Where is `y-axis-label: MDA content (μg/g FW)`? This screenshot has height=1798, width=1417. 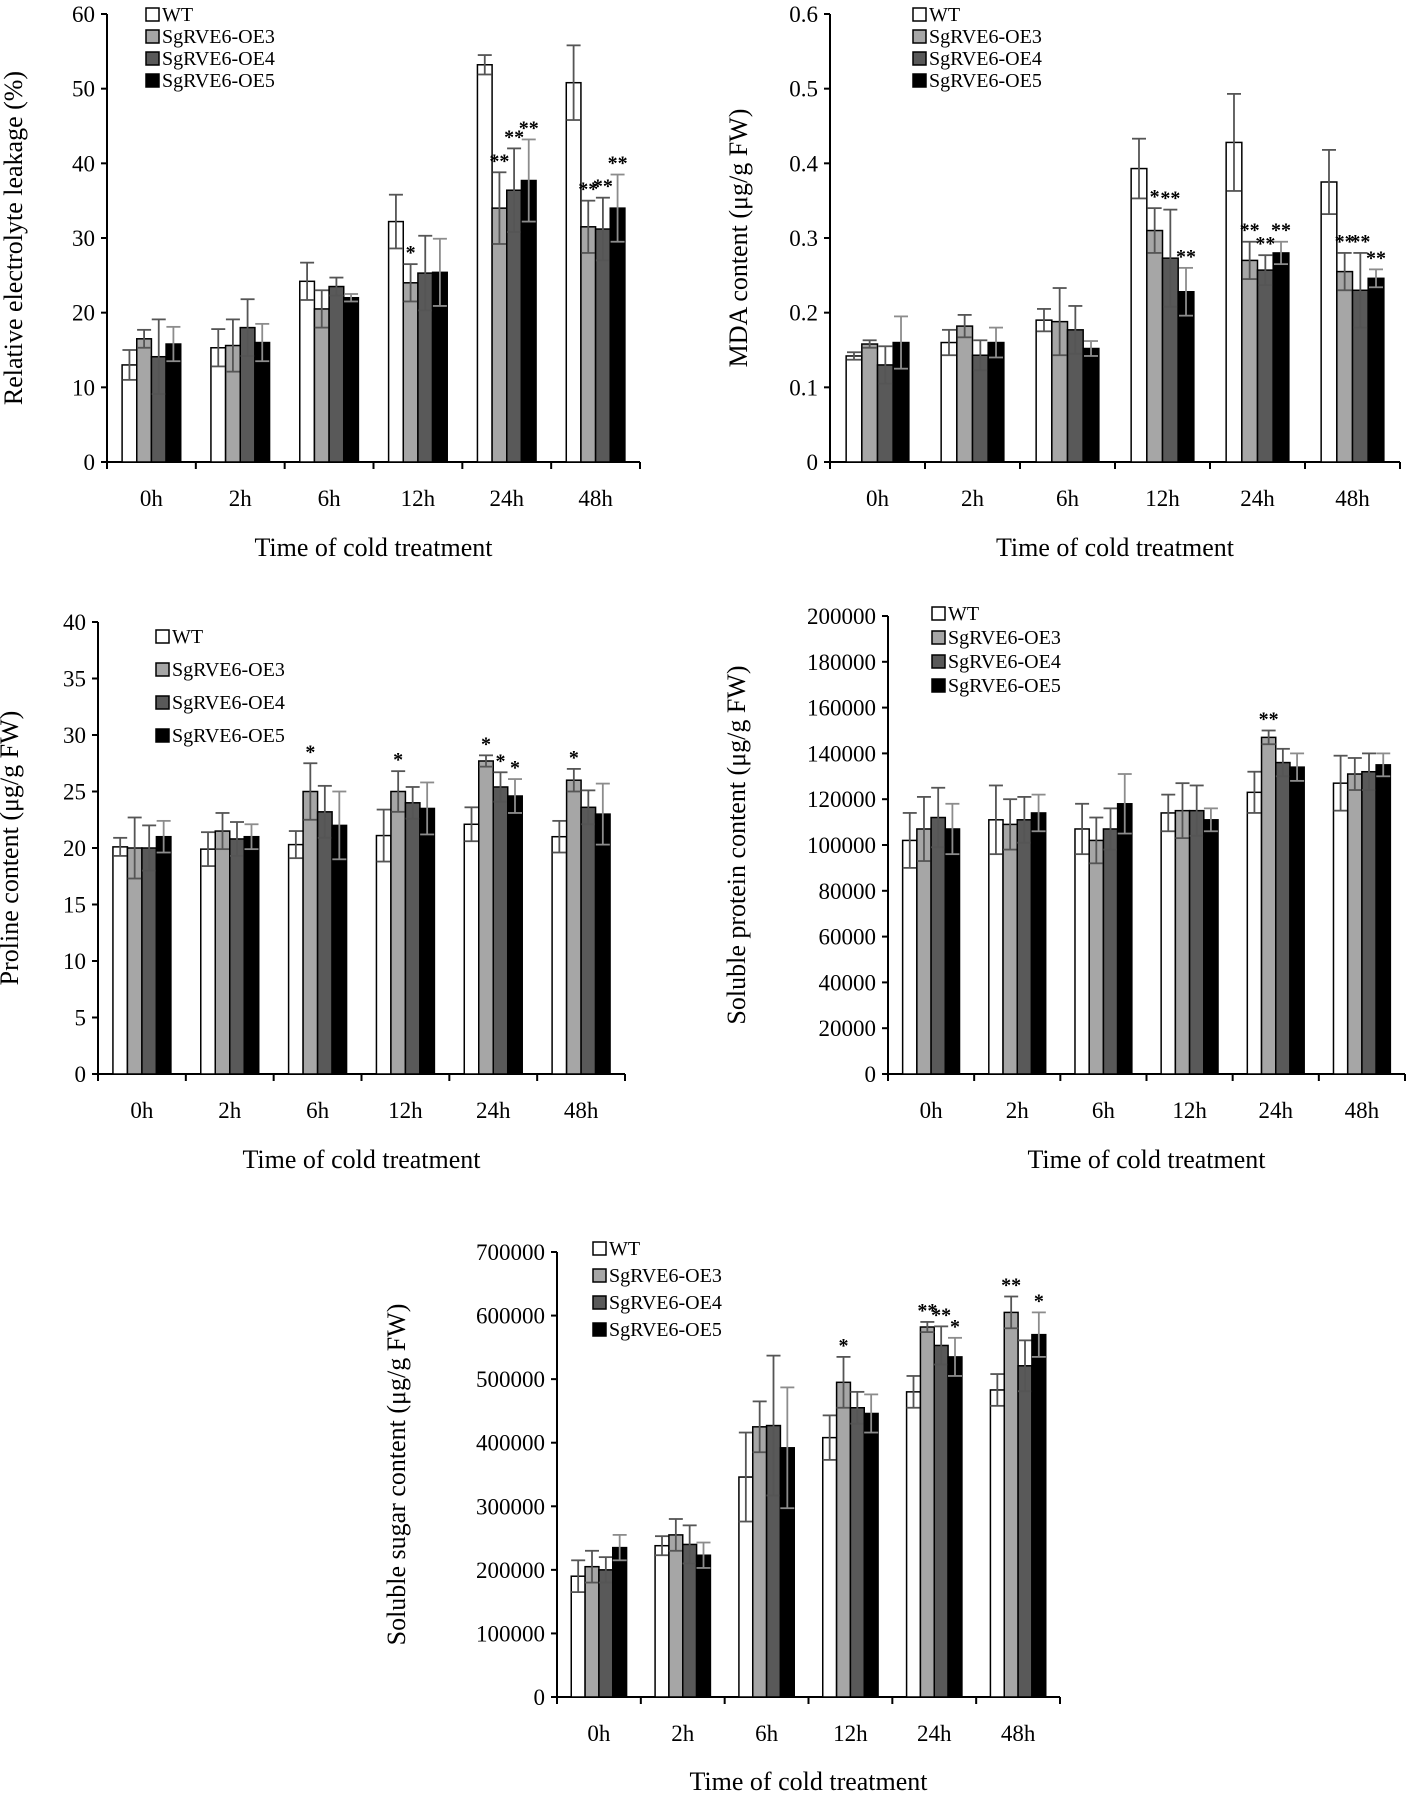 y-axis-label: MDA content (μg/g FW) is located at coordinates (738, 238).